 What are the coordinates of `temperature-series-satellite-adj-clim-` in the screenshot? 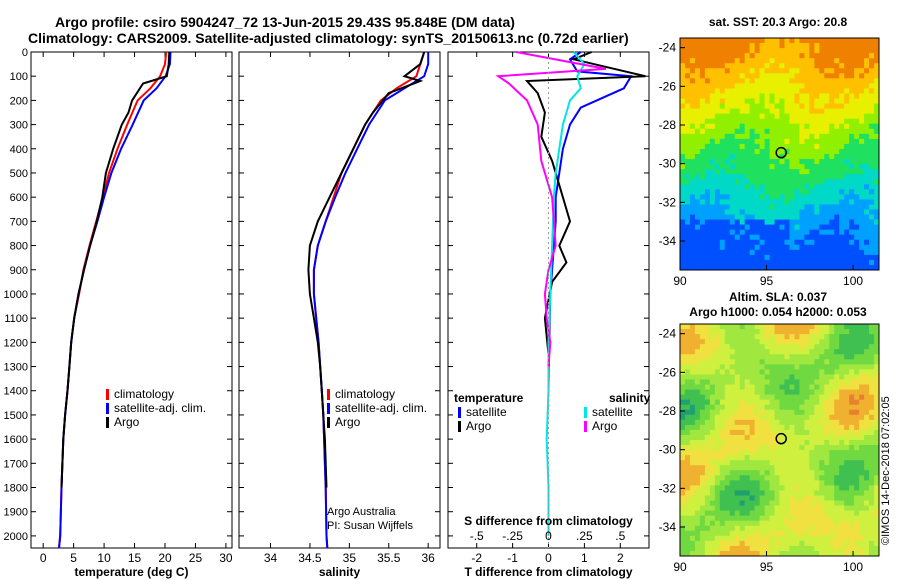 It's located at (115, 300).